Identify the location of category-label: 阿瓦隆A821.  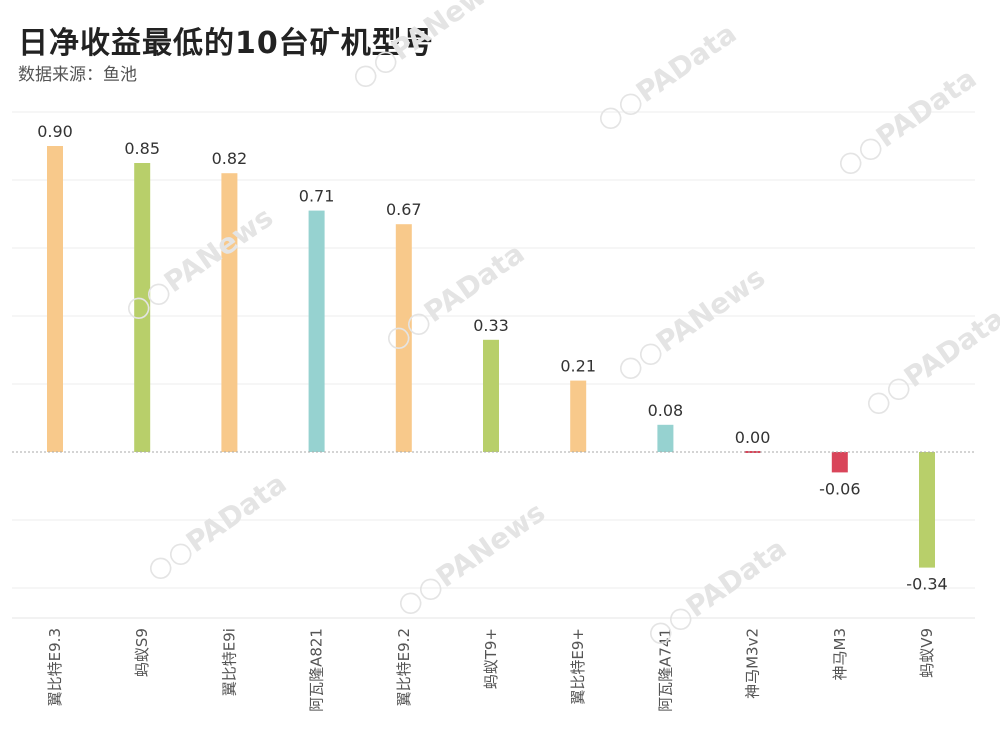
(317, 670).